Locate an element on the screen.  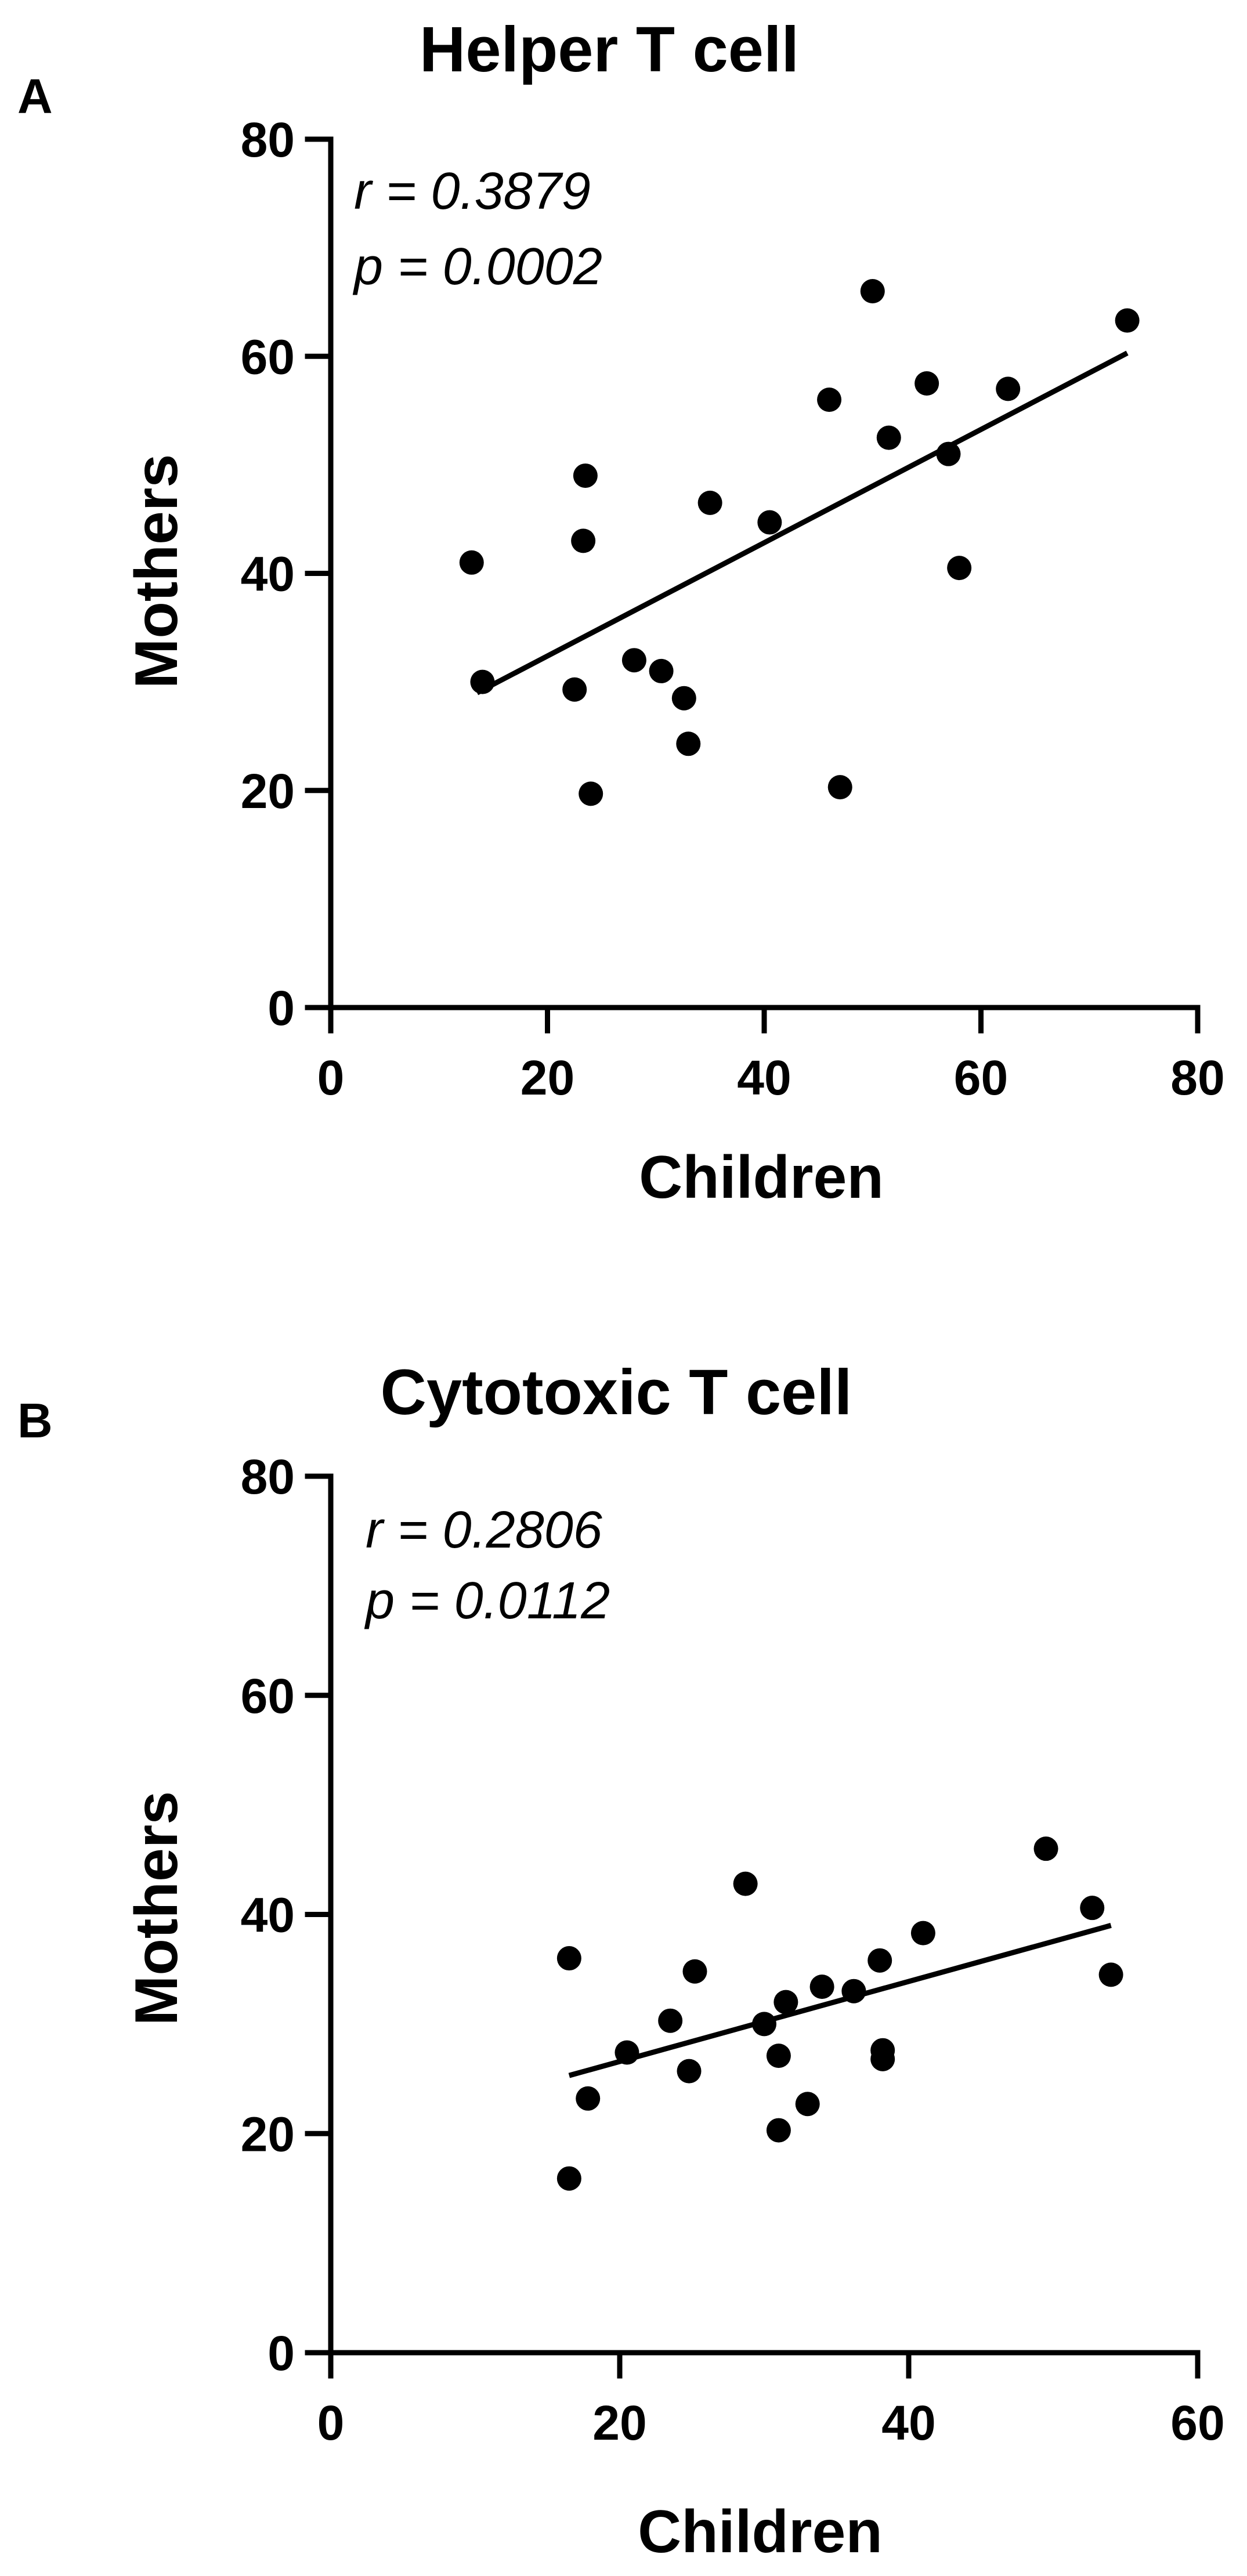
chart-title: Cytotoxic T cell is located at coordinates (616, 1392).